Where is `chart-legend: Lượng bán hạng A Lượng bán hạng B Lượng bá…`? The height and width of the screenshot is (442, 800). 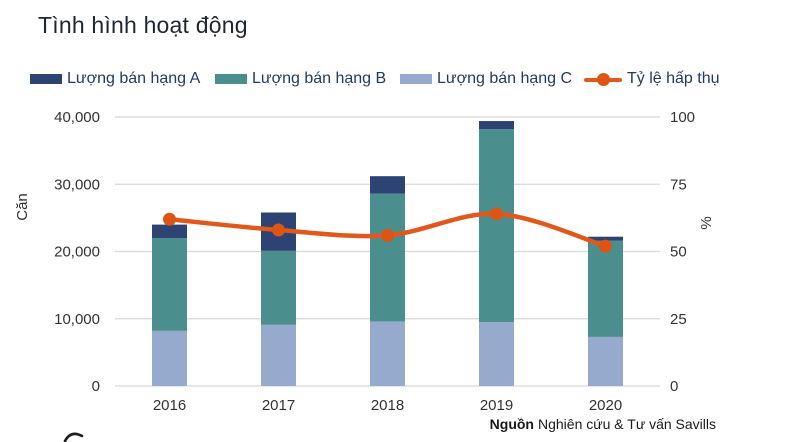 chart-legend: Lượng bán hạng A Lượng bán hạng B Lượng bá… is located at coordinates (400, 79).